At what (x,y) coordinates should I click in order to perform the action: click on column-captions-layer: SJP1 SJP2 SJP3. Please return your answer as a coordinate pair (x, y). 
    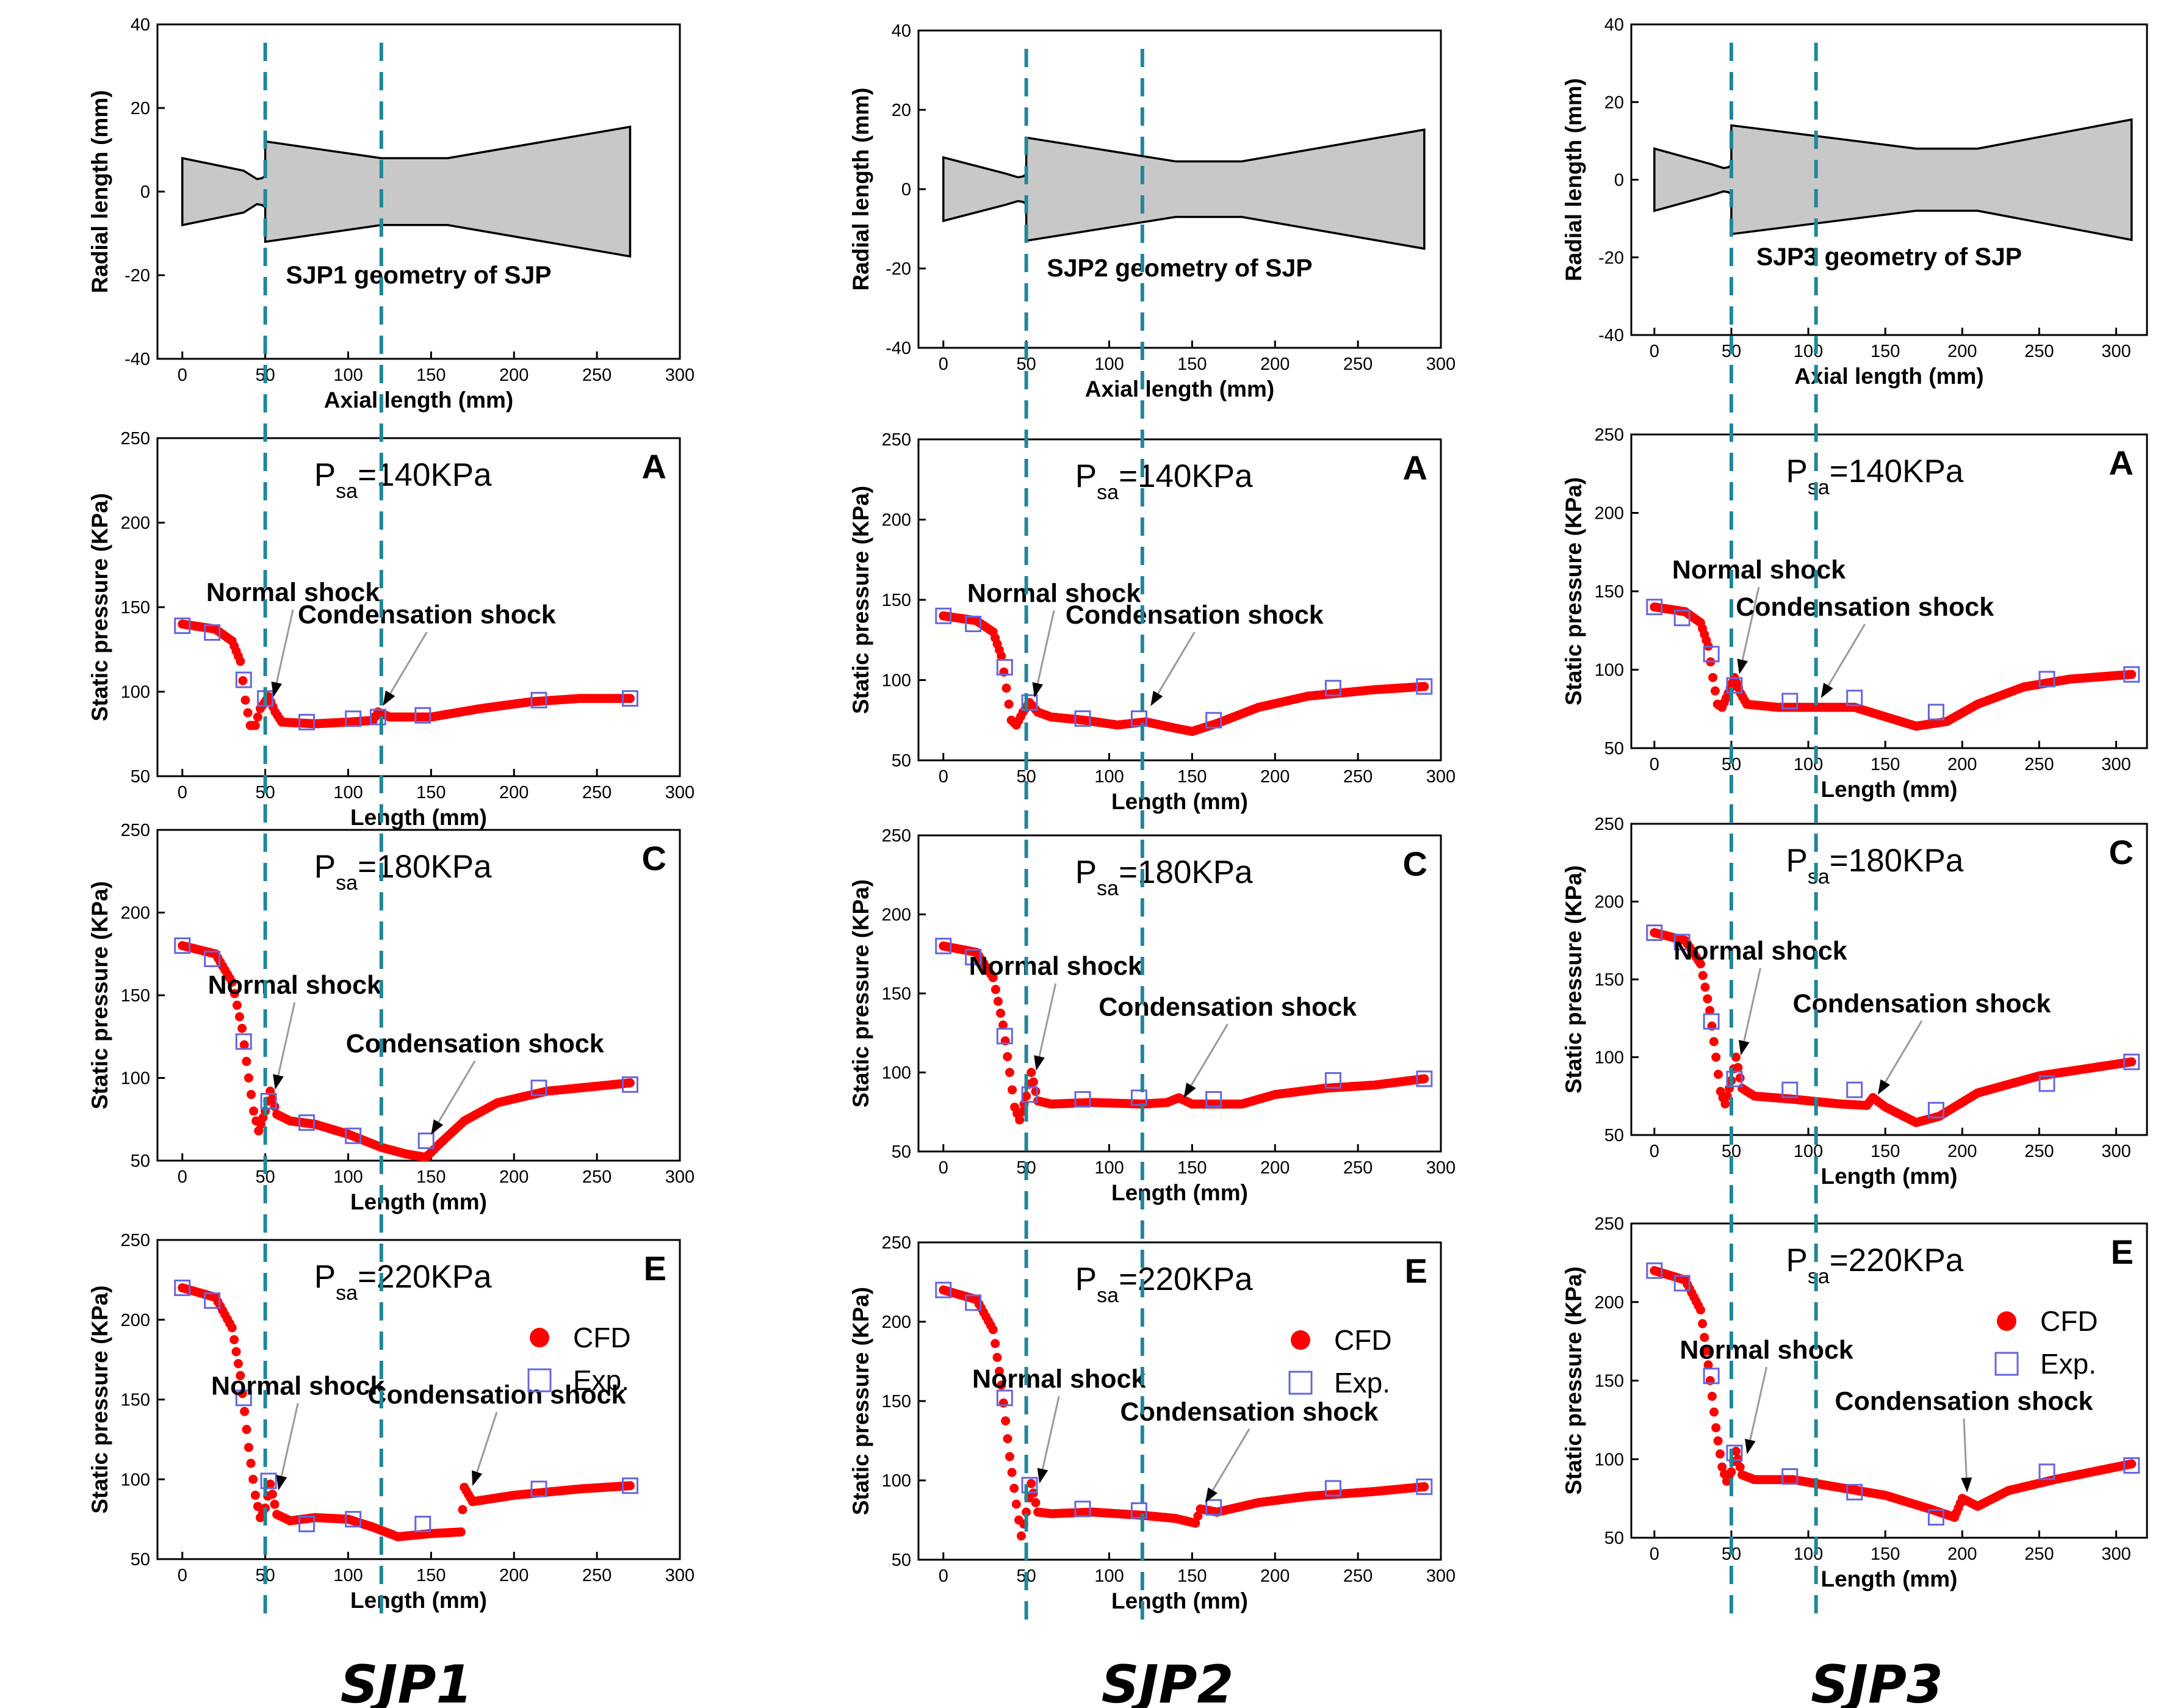
    Looking at the image, I should click on (1142, 1681).